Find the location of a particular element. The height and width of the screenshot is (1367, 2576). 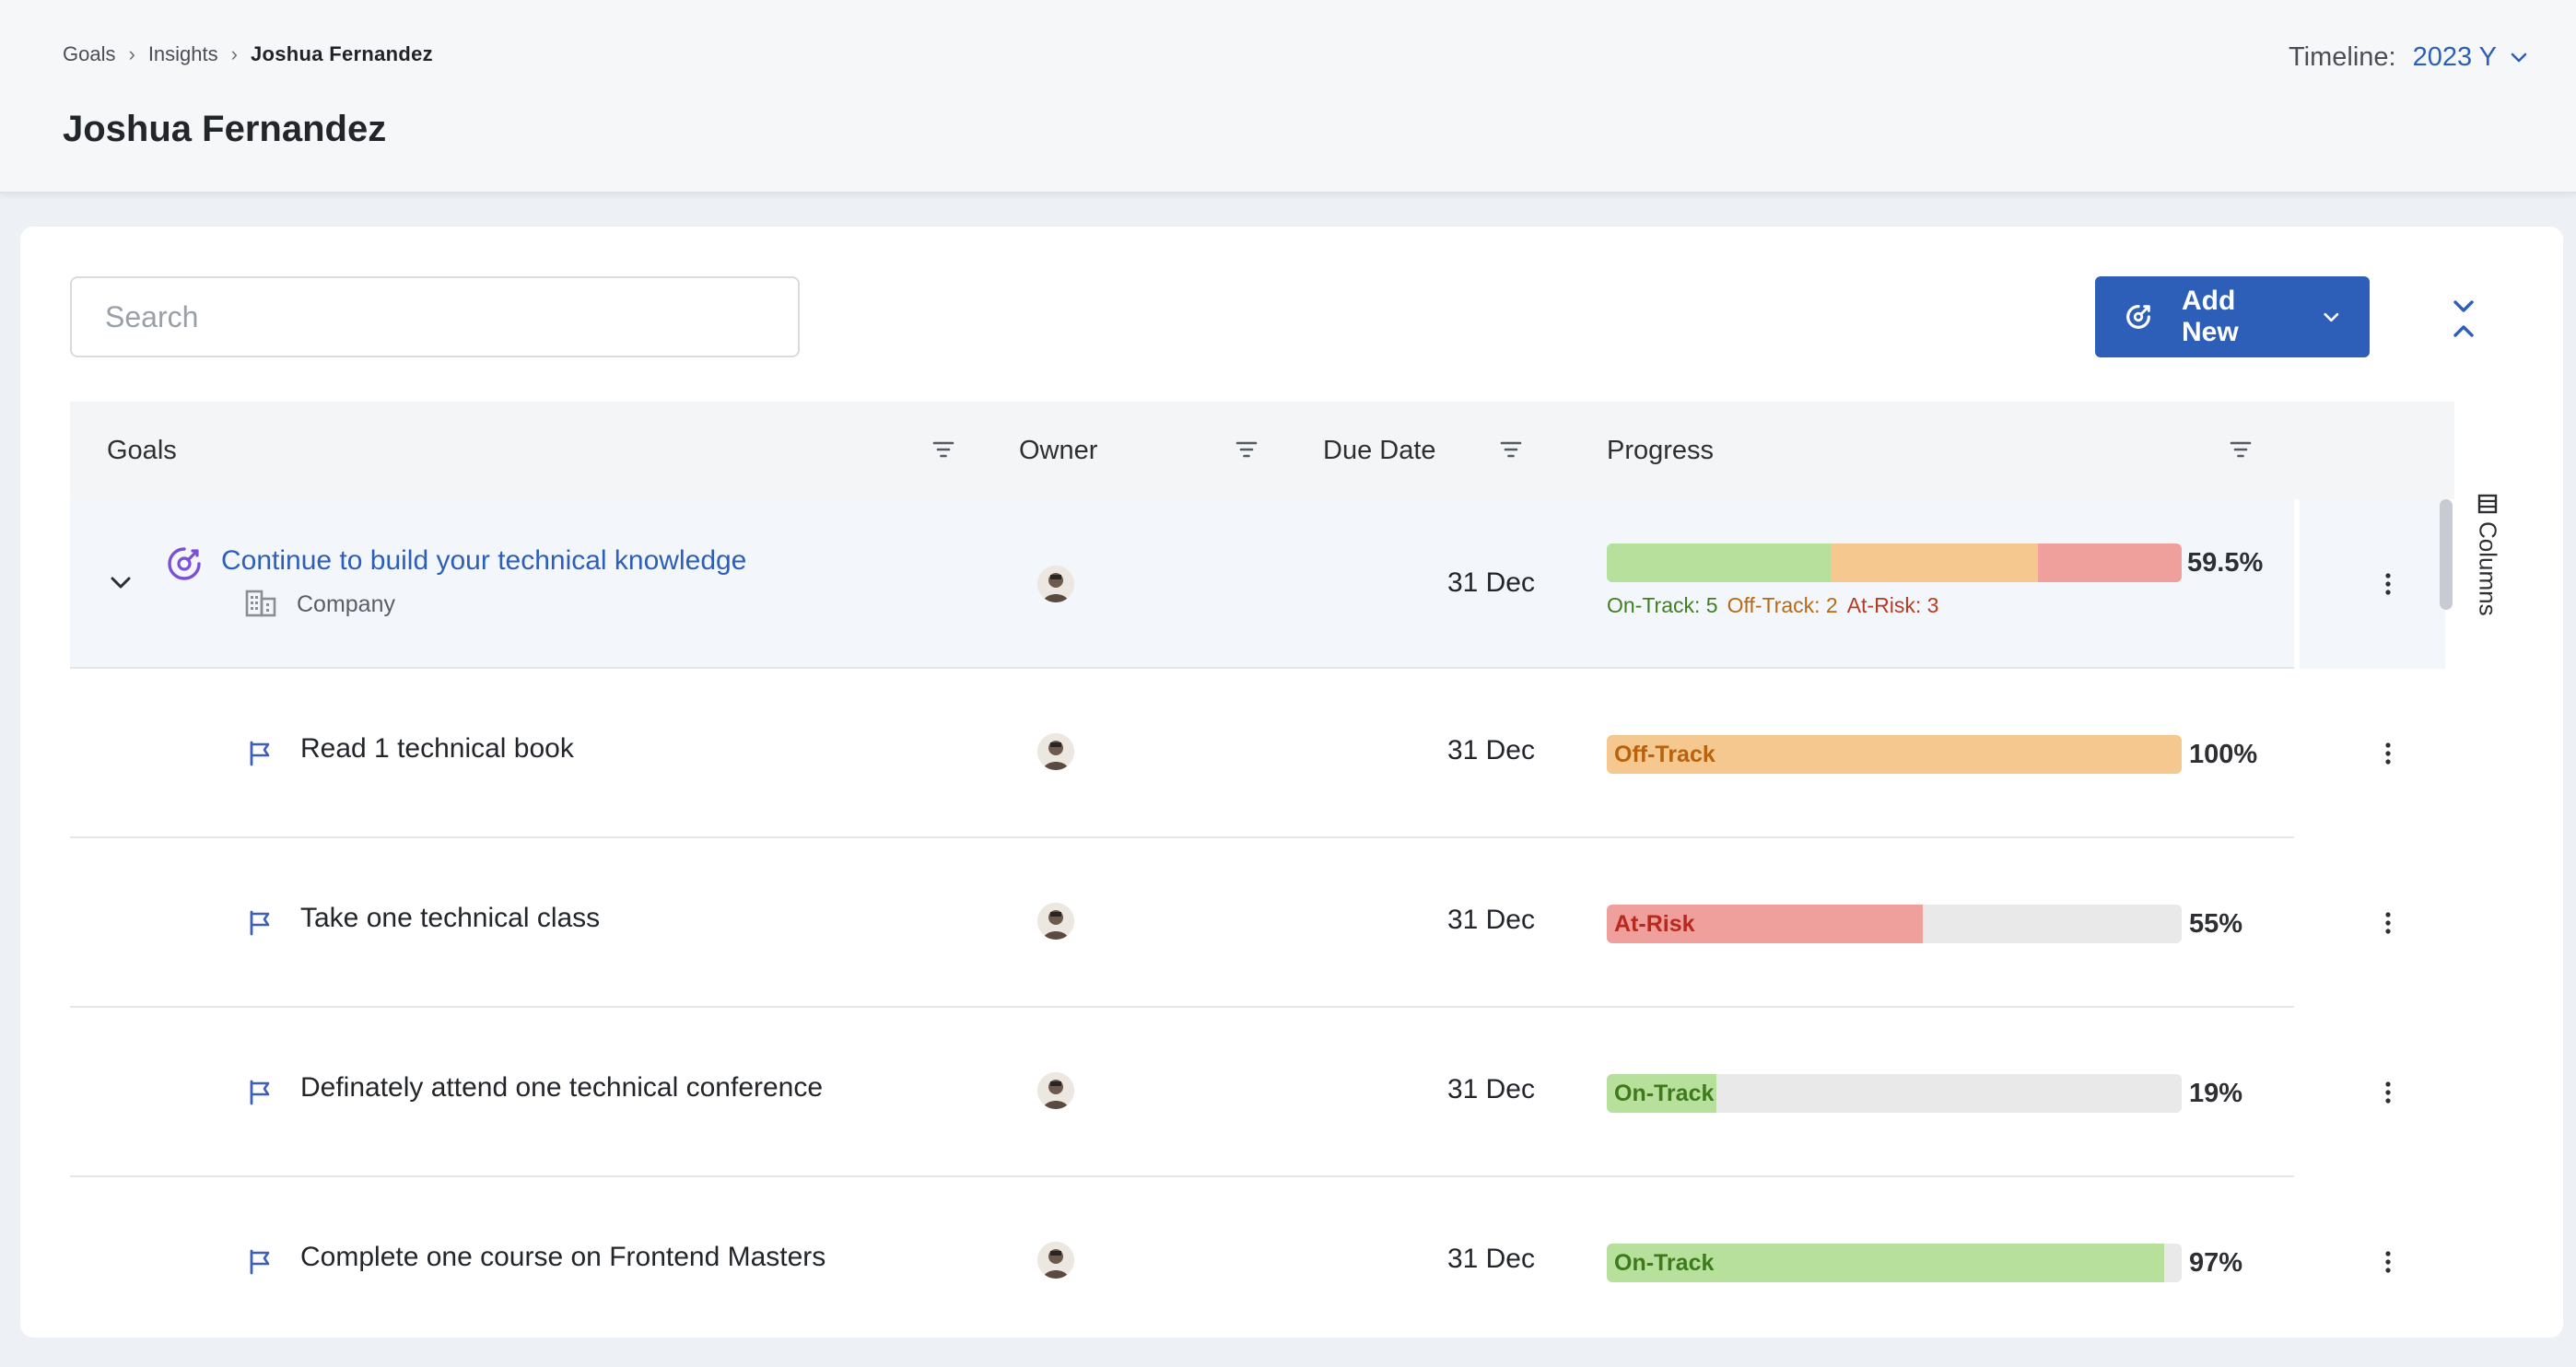

goal-target-icon is located at coordinates (184, 564).